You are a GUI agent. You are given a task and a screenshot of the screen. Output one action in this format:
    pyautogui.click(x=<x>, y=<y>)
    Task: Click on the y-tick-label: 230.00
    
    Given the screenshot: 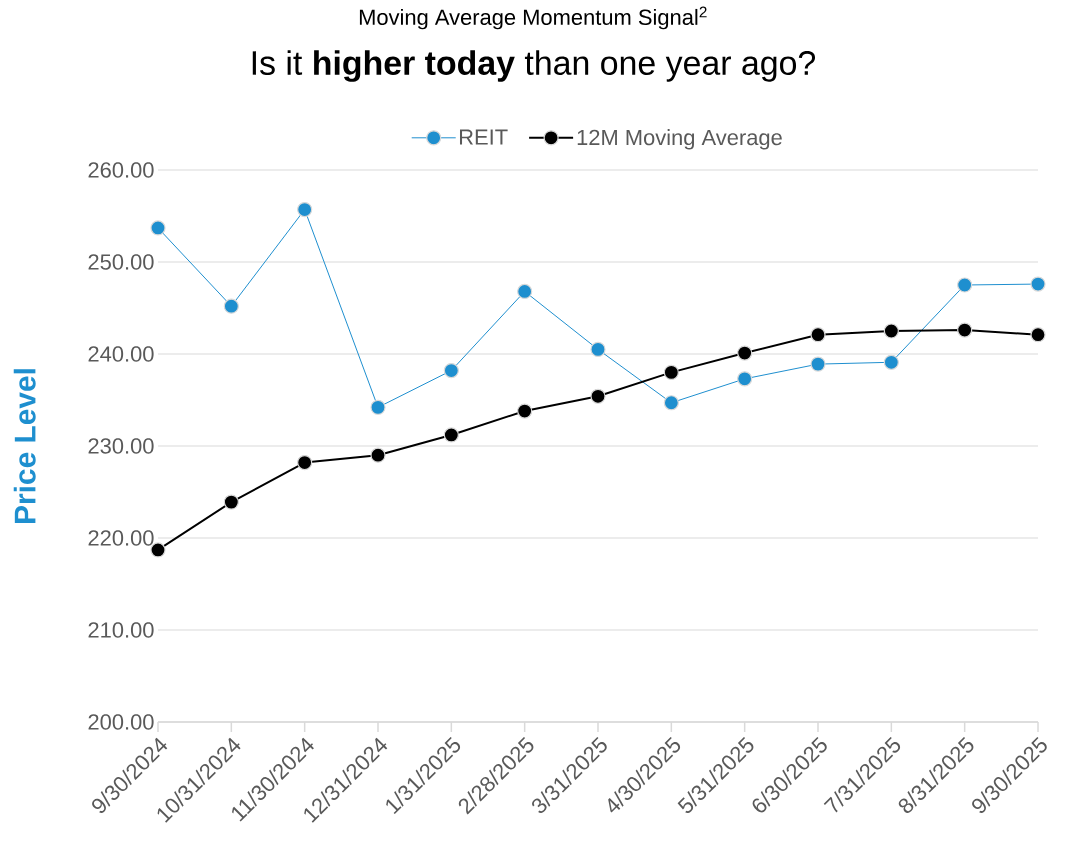 What is the action you would take?
    pyautogui.click(x=121, y=446)
    